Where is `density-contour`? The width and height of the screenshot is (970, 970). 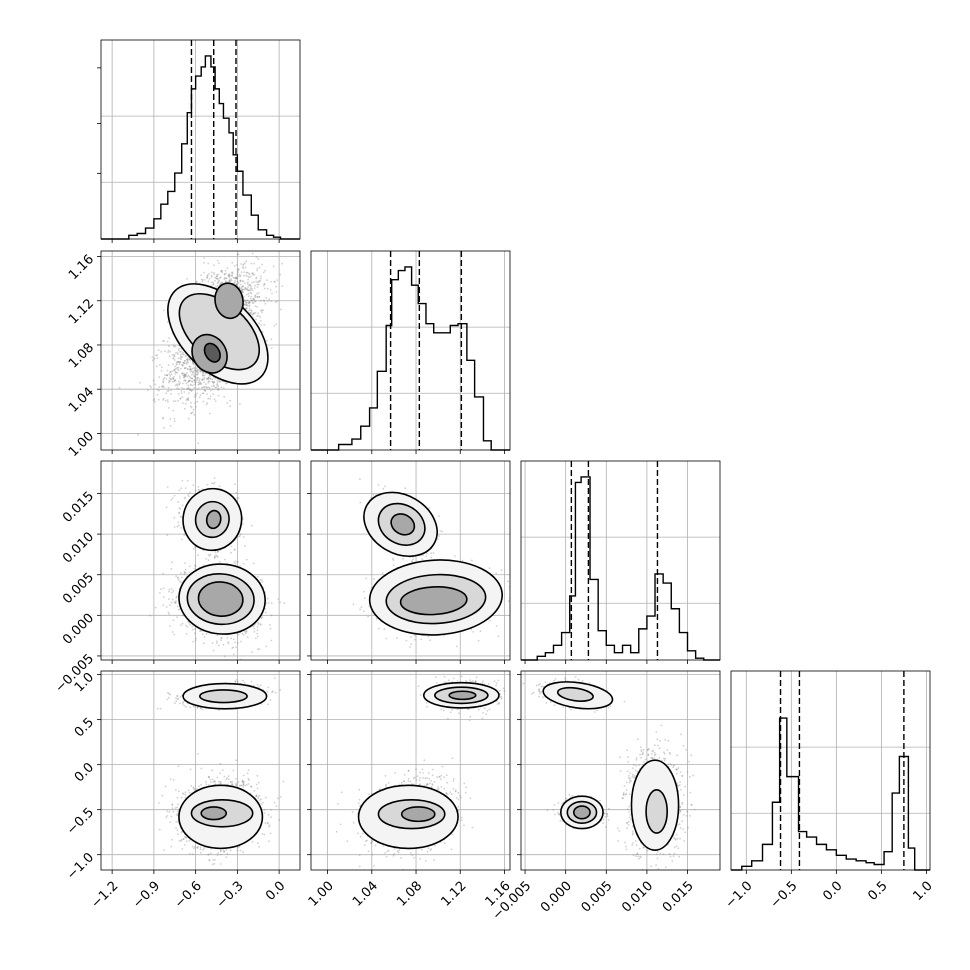 density-contour is located at coordinates (212, 352).